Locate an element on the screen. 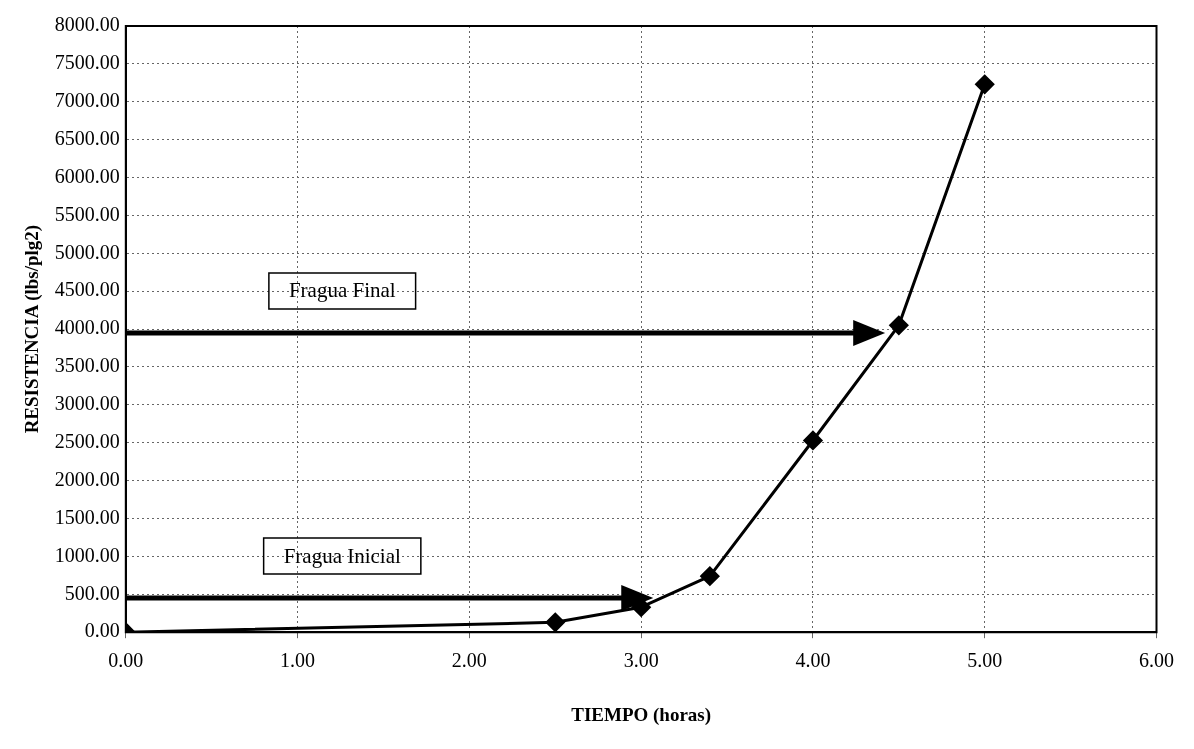  y-tick-label: 0.00 is located at coordinates (102, 630).